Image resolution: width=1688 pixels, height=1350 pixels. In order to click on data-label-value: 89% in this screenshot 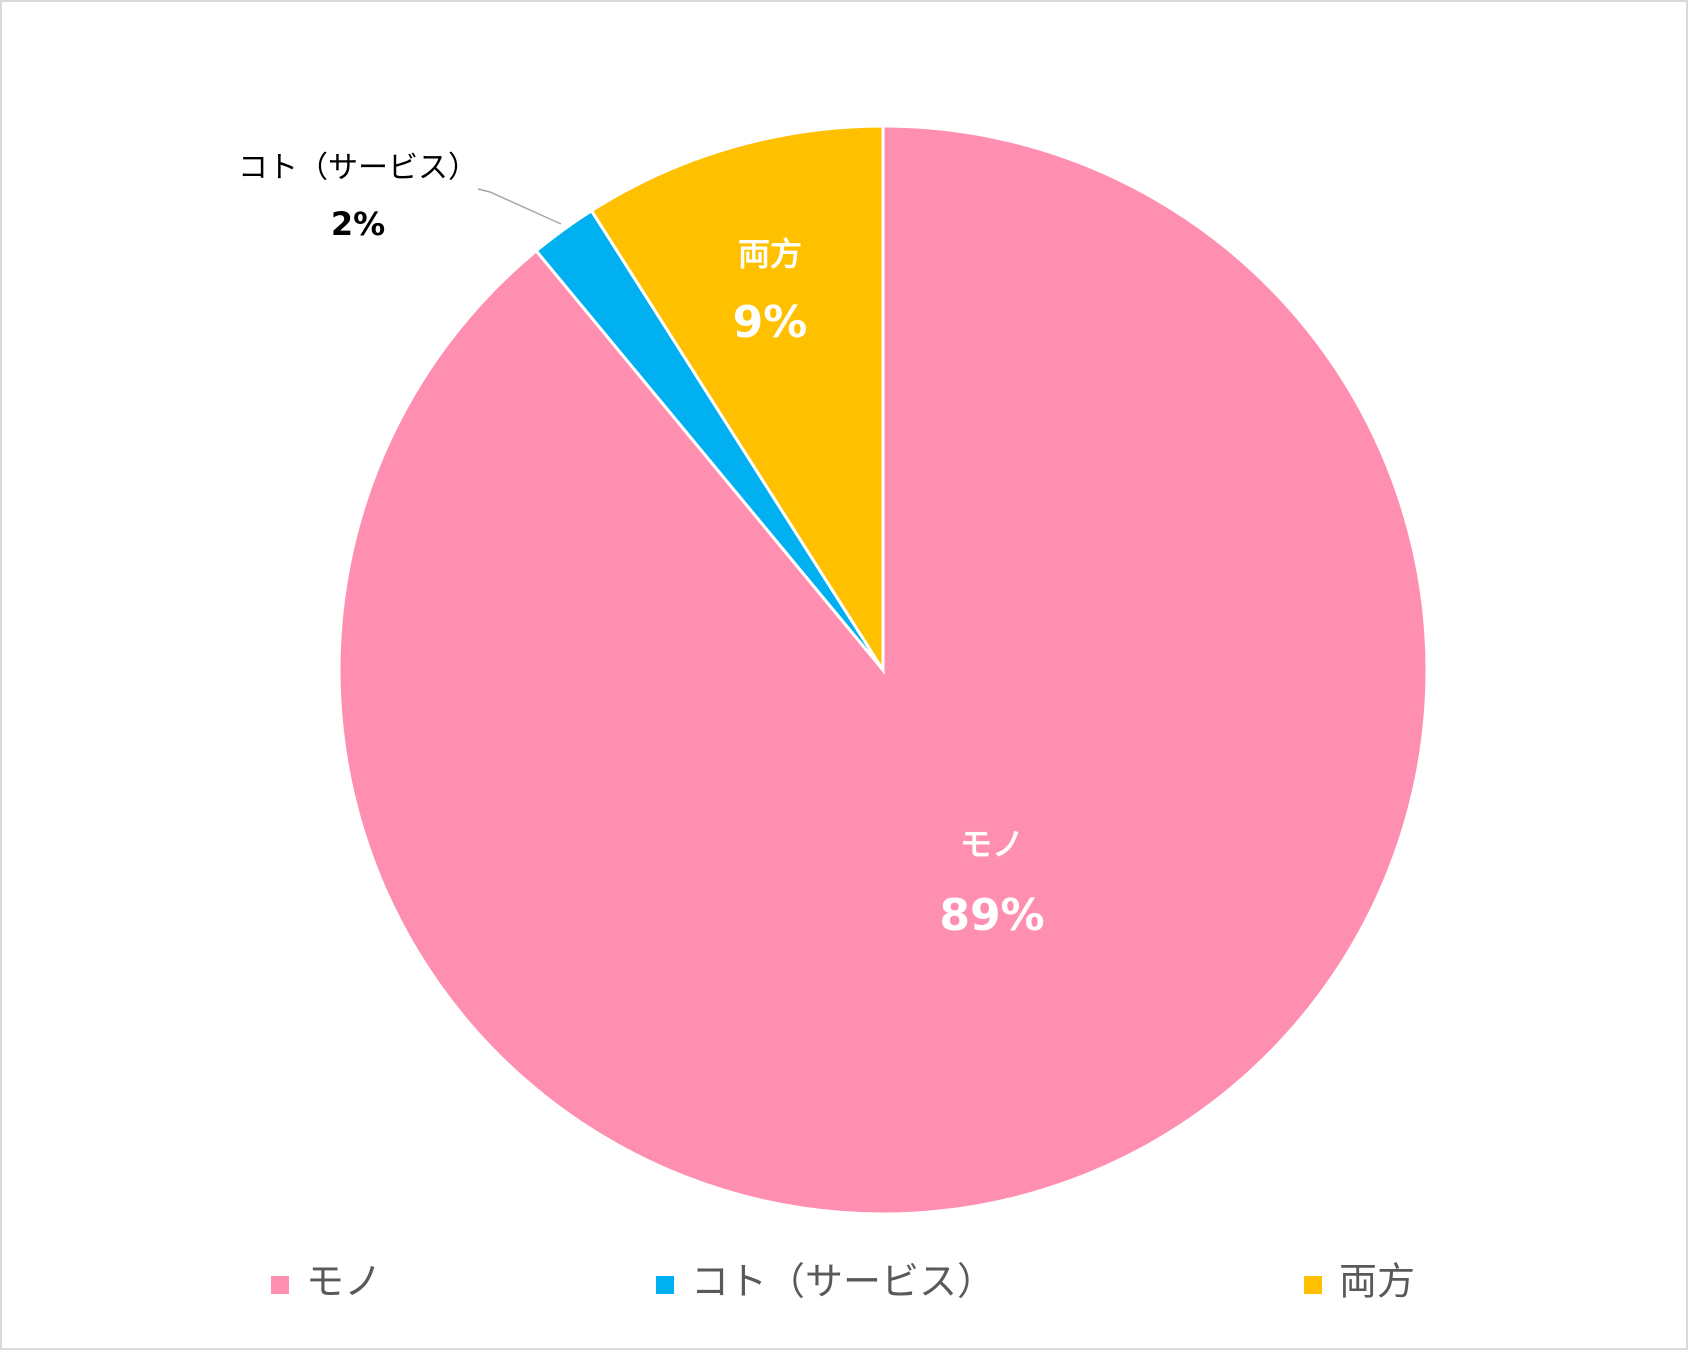, I will do `click(991, 915)`.